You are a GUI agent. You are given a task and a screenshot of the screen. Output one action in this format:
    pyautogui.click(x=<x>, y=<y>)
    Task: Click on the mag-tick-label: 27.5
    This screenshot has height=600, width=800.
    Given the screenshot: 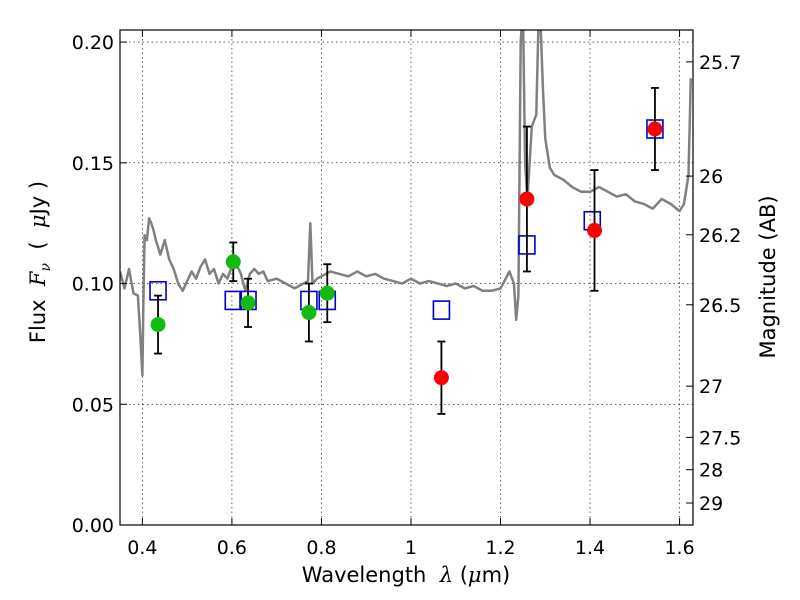 What is the action you would take?
    pyautogui.click(x=720, y=438)
    